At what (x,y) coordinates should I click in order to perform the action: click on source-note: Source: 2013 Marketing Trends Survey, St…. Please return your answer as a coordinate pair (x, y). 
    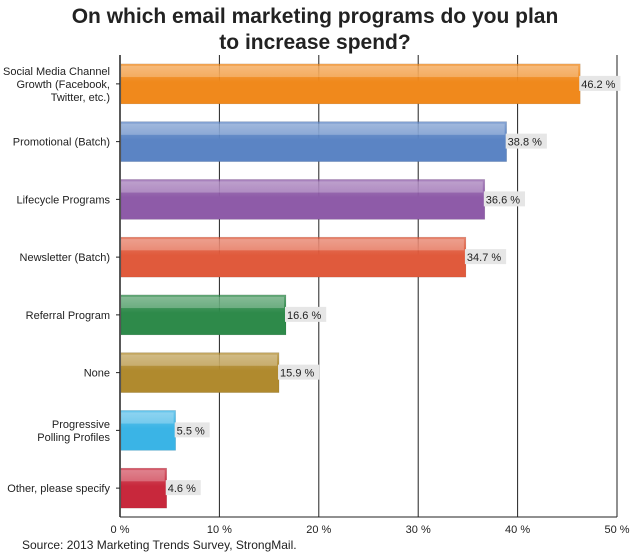
    Looking at the image, I should click on (159, 545).